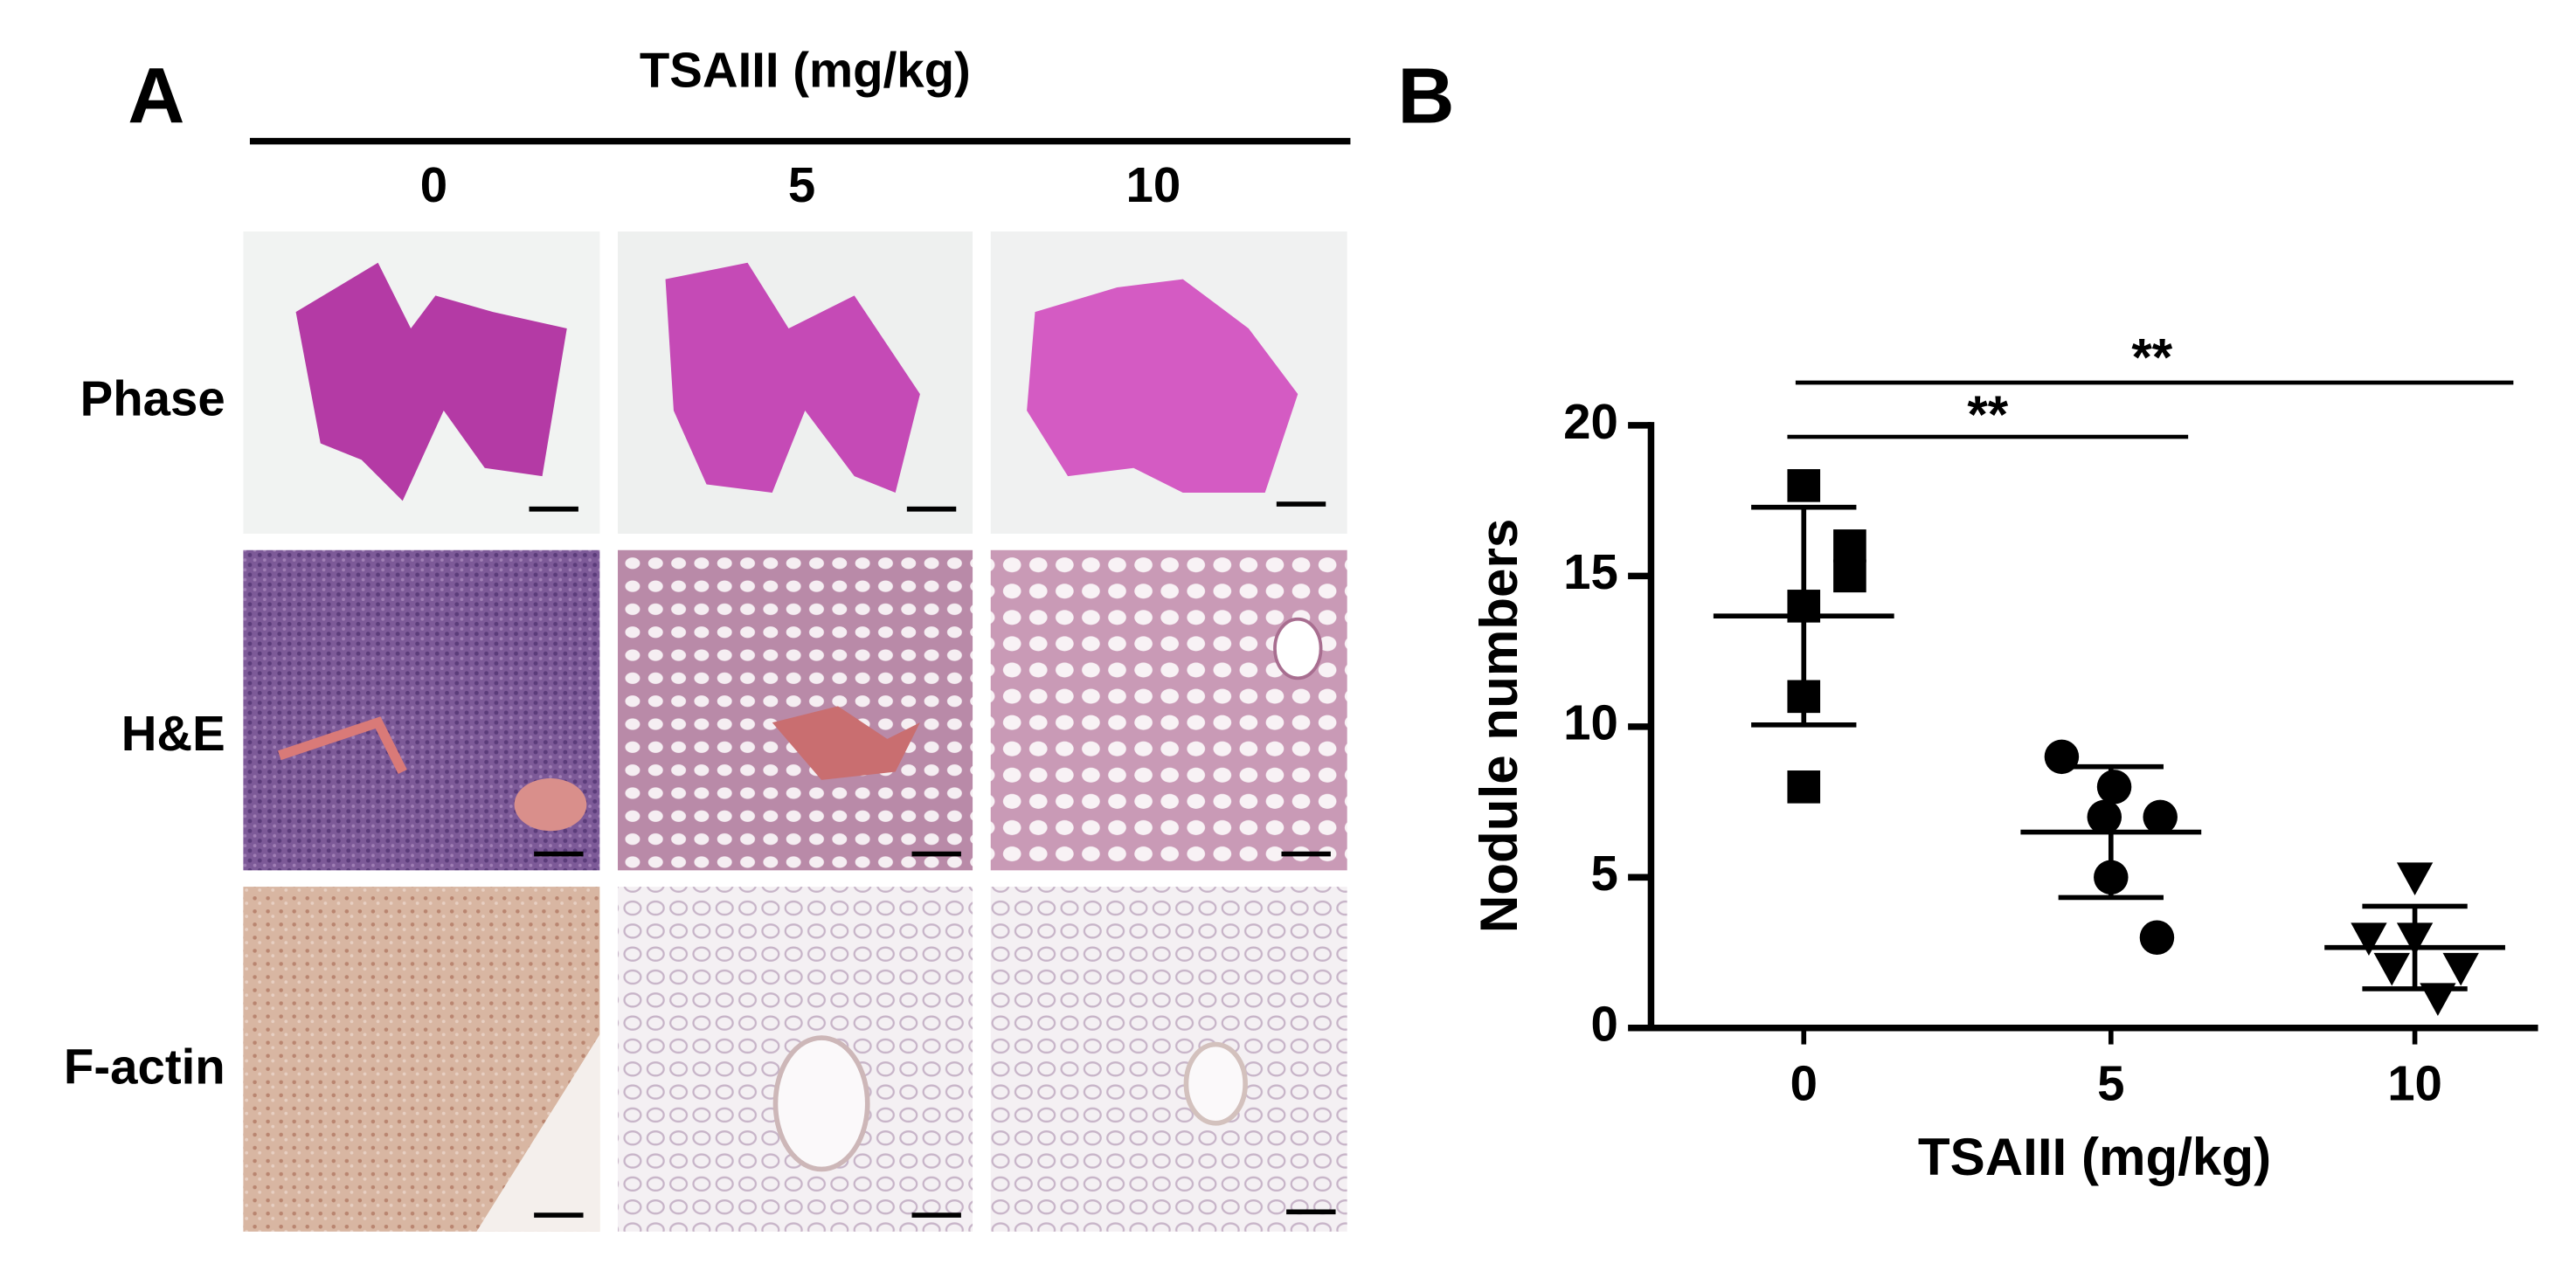  What do you see at coordinates (1590, 722) in the screenshot?
I see `y-tick-label: 10` at bounding box center [1590, 722].